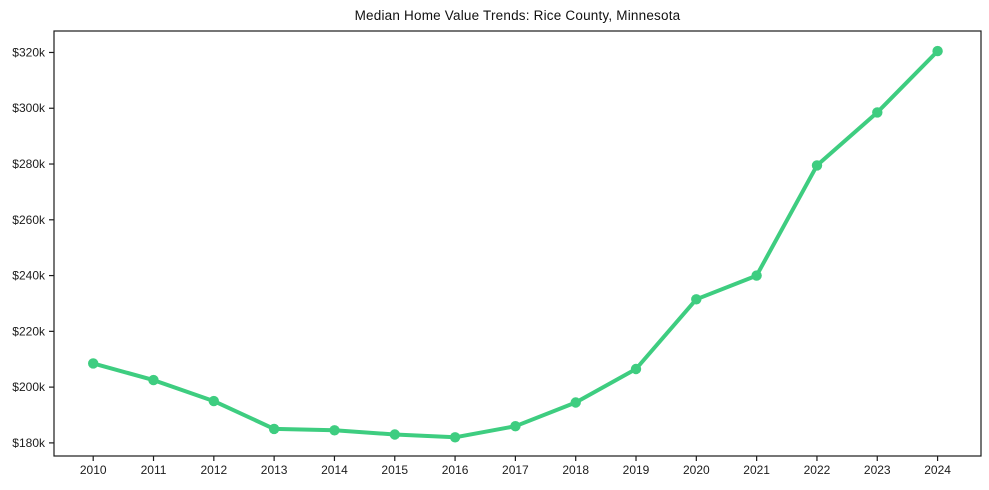  I want to click on x-tick-label: 2019, so click(636, 470).